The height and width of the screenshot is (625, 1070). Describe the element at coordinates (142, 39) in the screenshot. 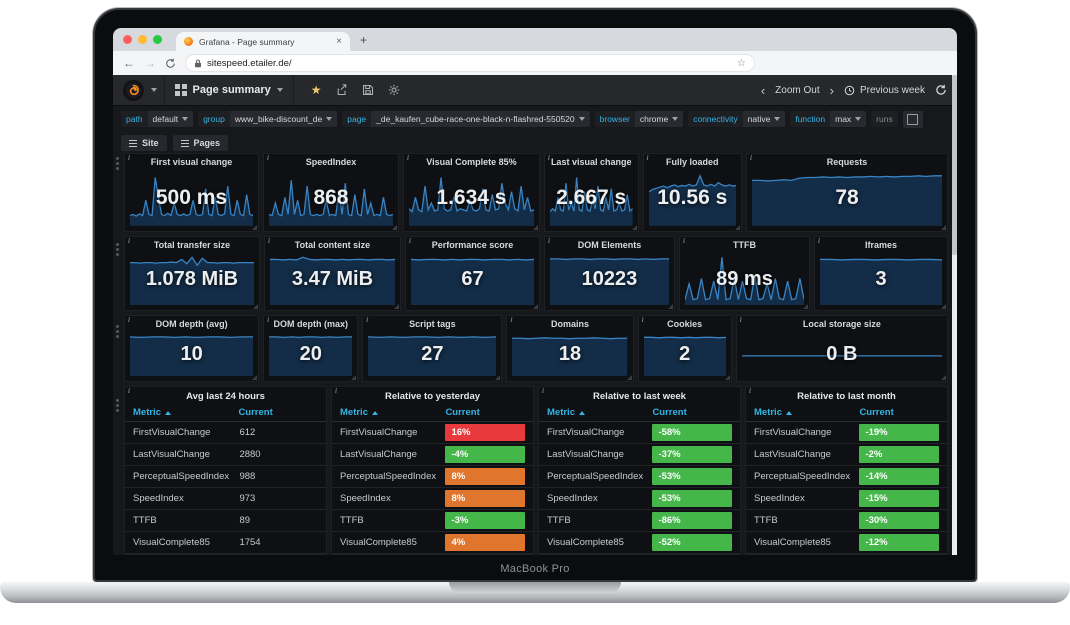

I see `minimize-window-button` at that location.